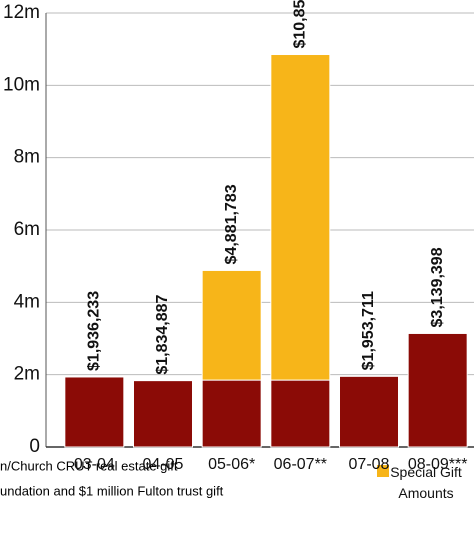  Describe the element at coordinates (438, 464) in the screenshot. I see `x-tick-label: 08-09***` at that location.